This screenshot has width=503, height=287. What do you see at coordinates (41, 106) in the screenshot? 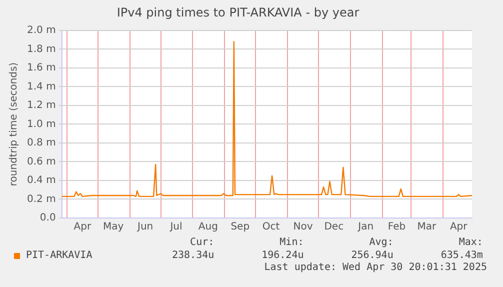
I see `y-tick-label: 1.2 m` at bounding box center [41, 106].